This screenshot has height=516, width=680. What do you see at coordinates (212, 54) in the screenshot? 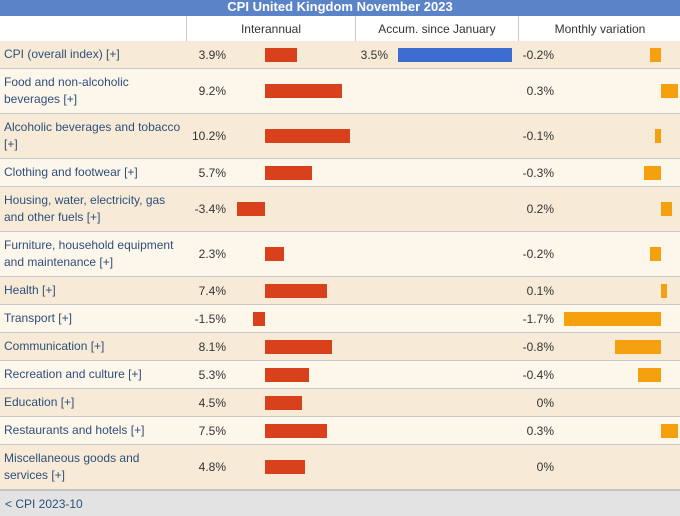
I see `interannual-value: 3.9%` at bounding box center [212, 54].